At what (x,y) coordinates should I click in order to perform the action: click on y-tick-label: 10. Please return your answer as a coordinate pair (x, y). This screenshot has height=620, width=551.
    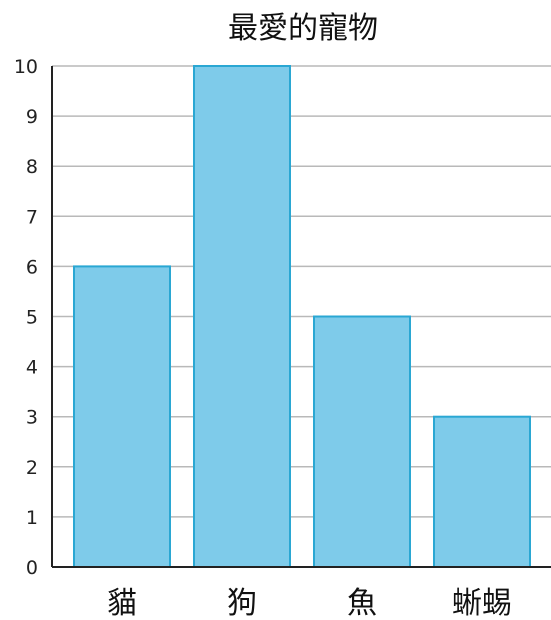
    Looking at the image, I should click on (26, 67).